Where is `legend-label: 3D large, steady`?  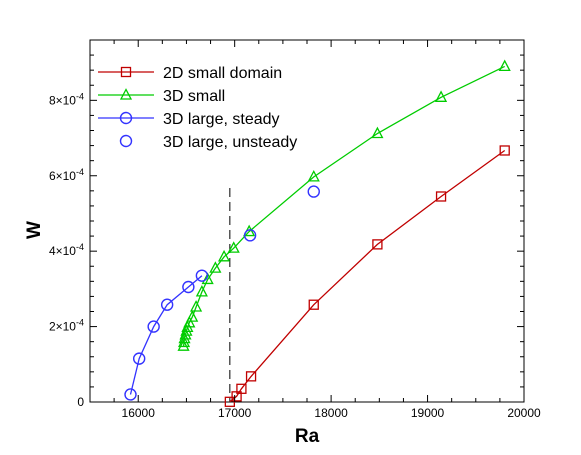
legend-label: 3D large, steady is located at coordinates (221, 119).